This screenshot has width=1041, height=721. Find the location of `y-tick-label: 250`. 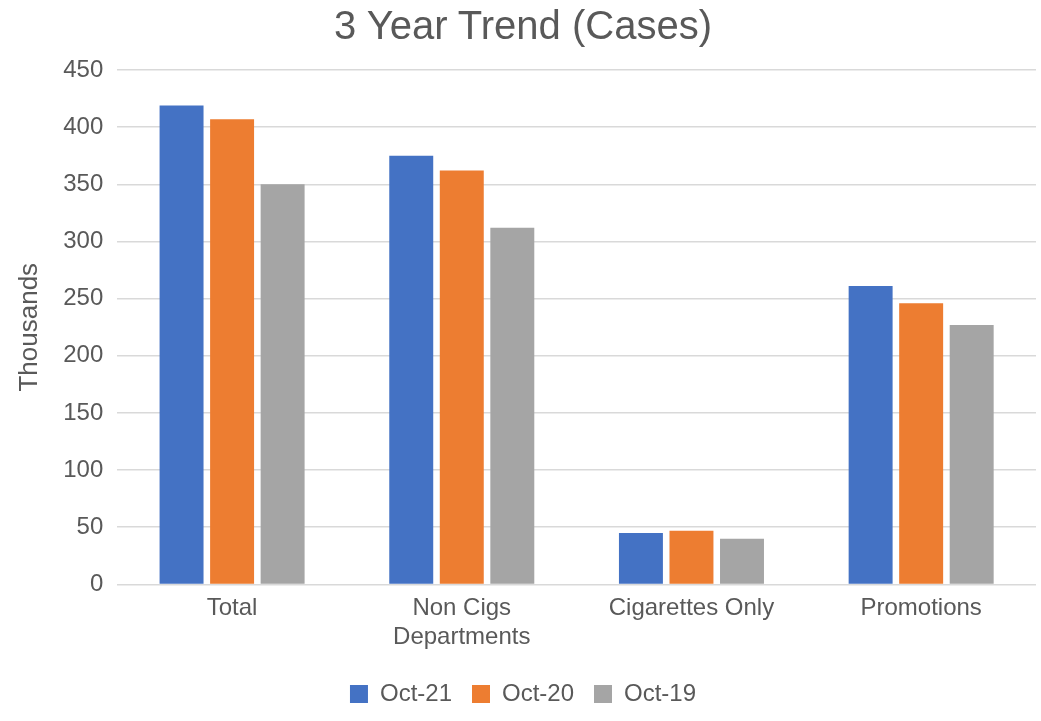

y-tick-label: 250 is located at coordinates (83, 297).